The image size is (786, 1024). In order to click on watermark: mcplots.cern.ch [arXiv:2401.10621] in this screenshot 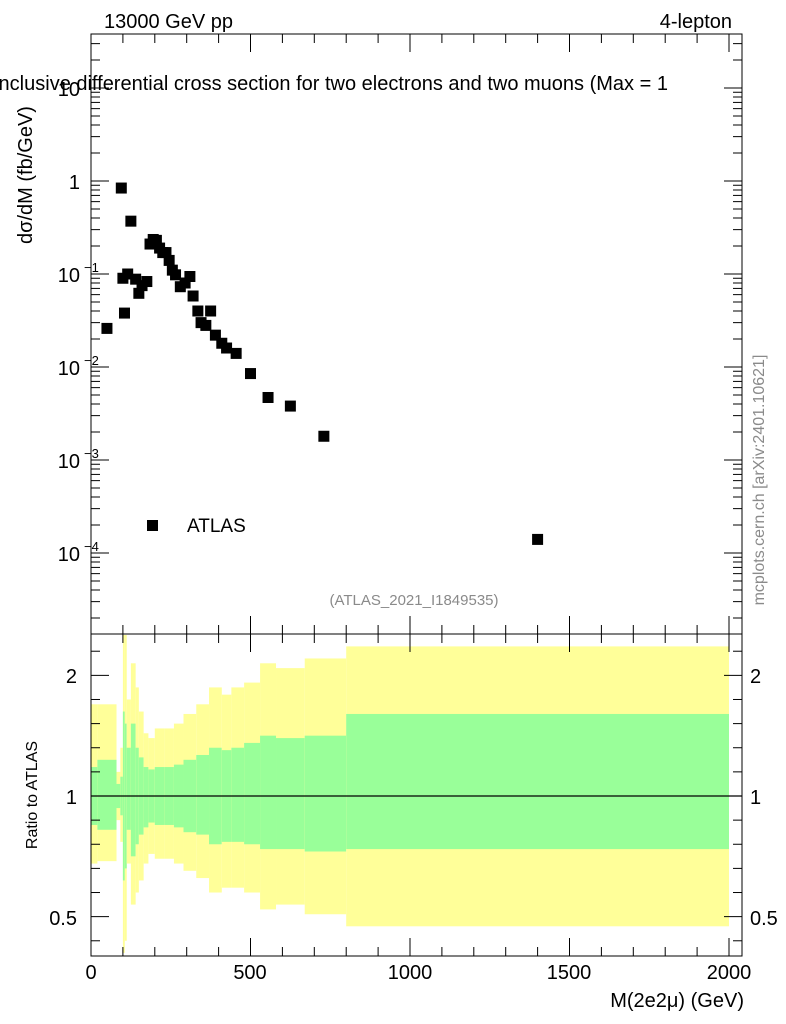, I will do `click(759, 480)`.